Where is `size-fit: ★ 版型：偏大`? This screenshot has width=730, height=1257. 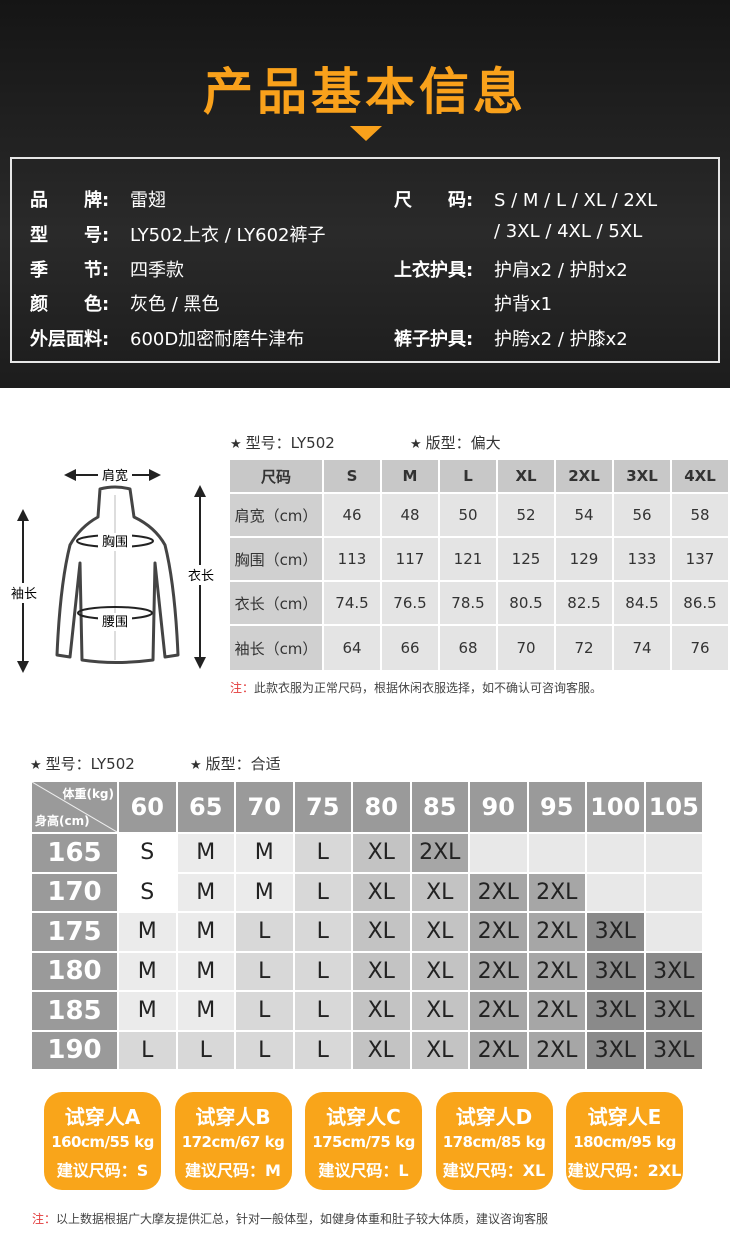 size-fit: ★ 版型：偏大 is located at coordinates (455, 443).